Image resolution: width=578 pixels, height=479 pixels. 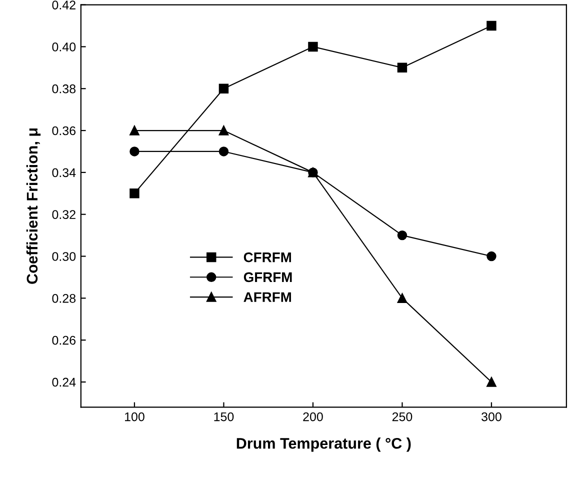 I want to click on y-tick-label: 0.30, so click(x=64, y=256).